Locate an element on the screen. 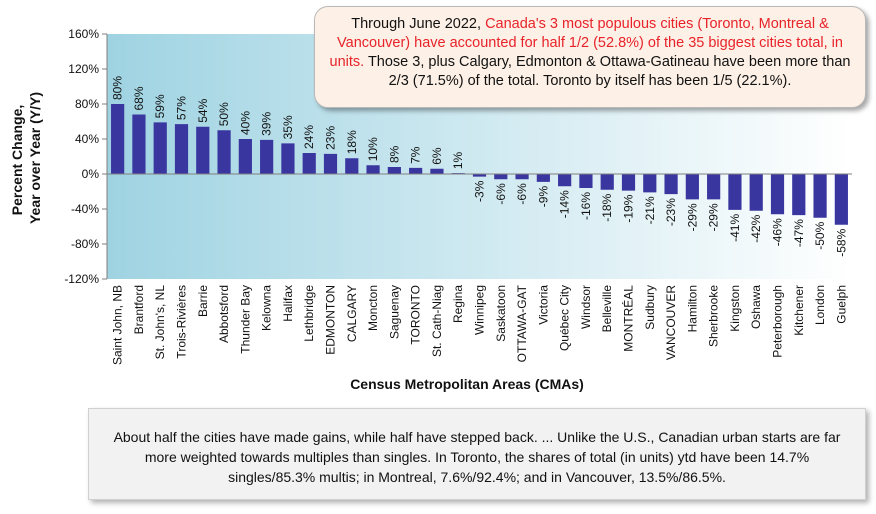 The height and width of the screenshot is (514, 876). y-tick-label: 120% is located at coordinates (83, 69).